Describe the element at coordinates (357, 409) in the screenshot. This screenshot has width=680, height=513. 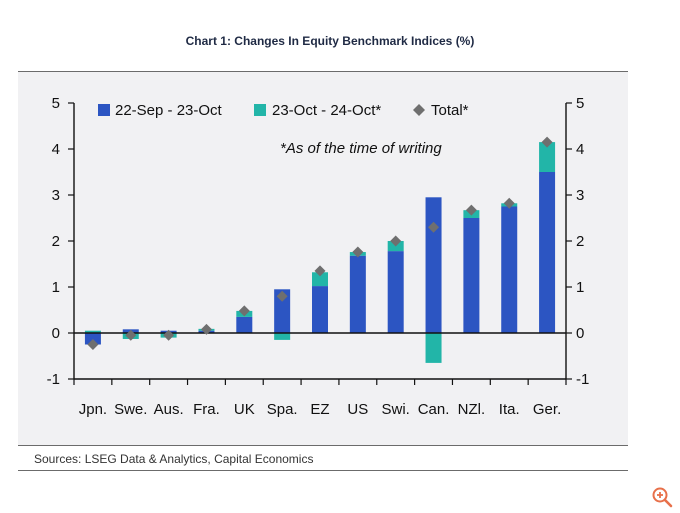
I see `x-tick-label: US` at that location.